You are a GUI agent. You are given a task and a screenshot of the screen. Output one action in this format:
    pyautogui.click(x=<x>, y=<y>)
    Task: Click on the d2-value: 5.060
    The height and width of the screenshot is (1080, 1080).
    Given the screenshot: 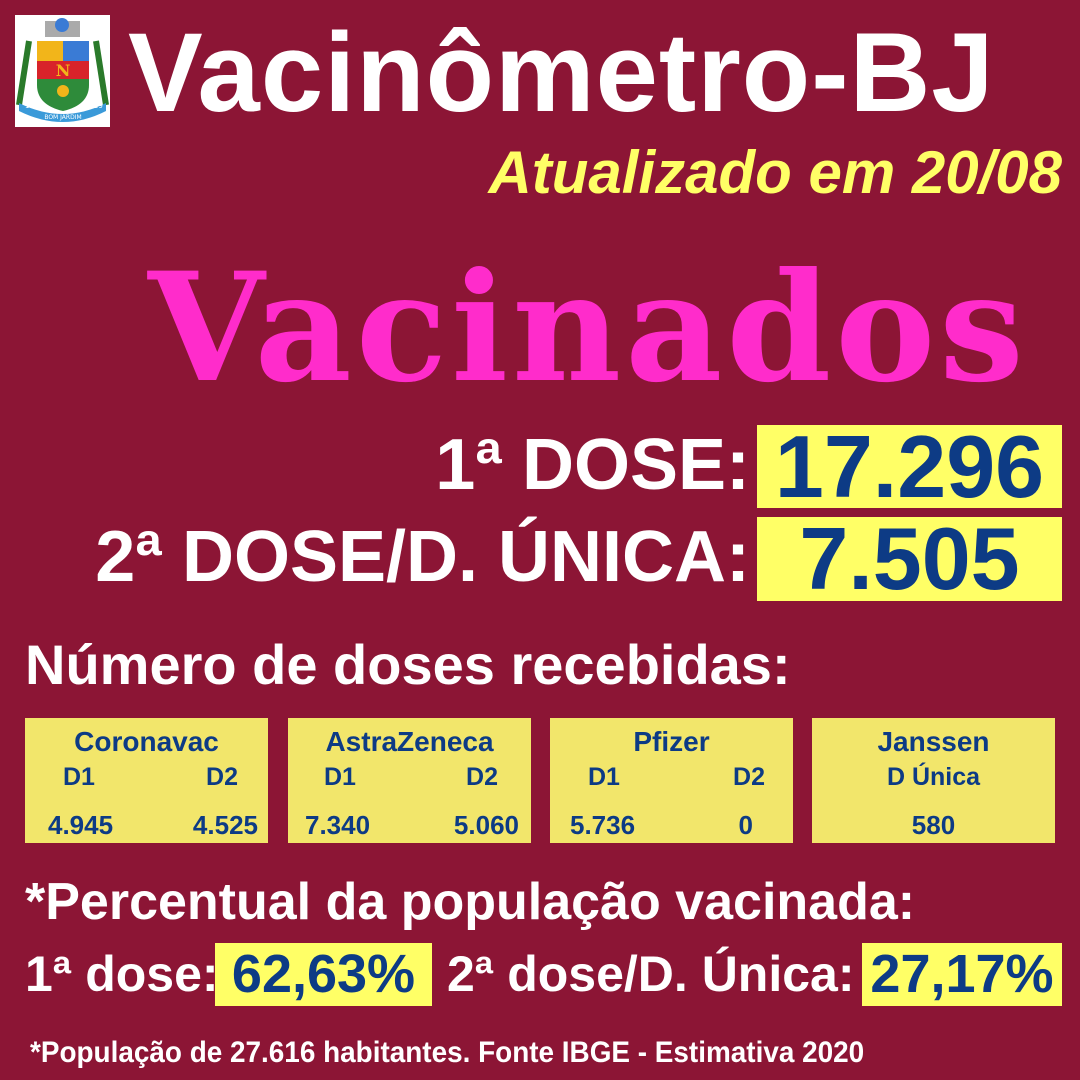 What is the action you would take?
    pyautogui.click(x=486, y=825)
    